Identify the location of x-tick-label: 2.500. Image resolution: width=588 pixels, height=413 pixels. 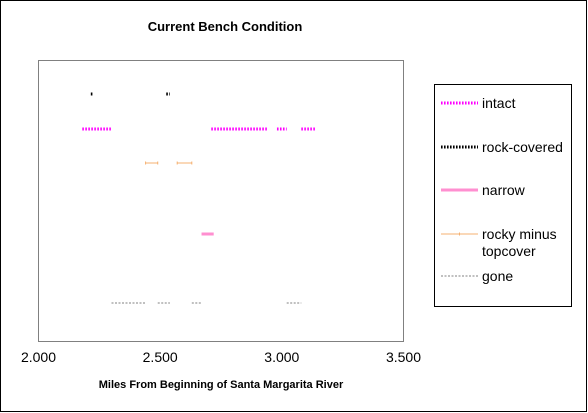
(160, 357).